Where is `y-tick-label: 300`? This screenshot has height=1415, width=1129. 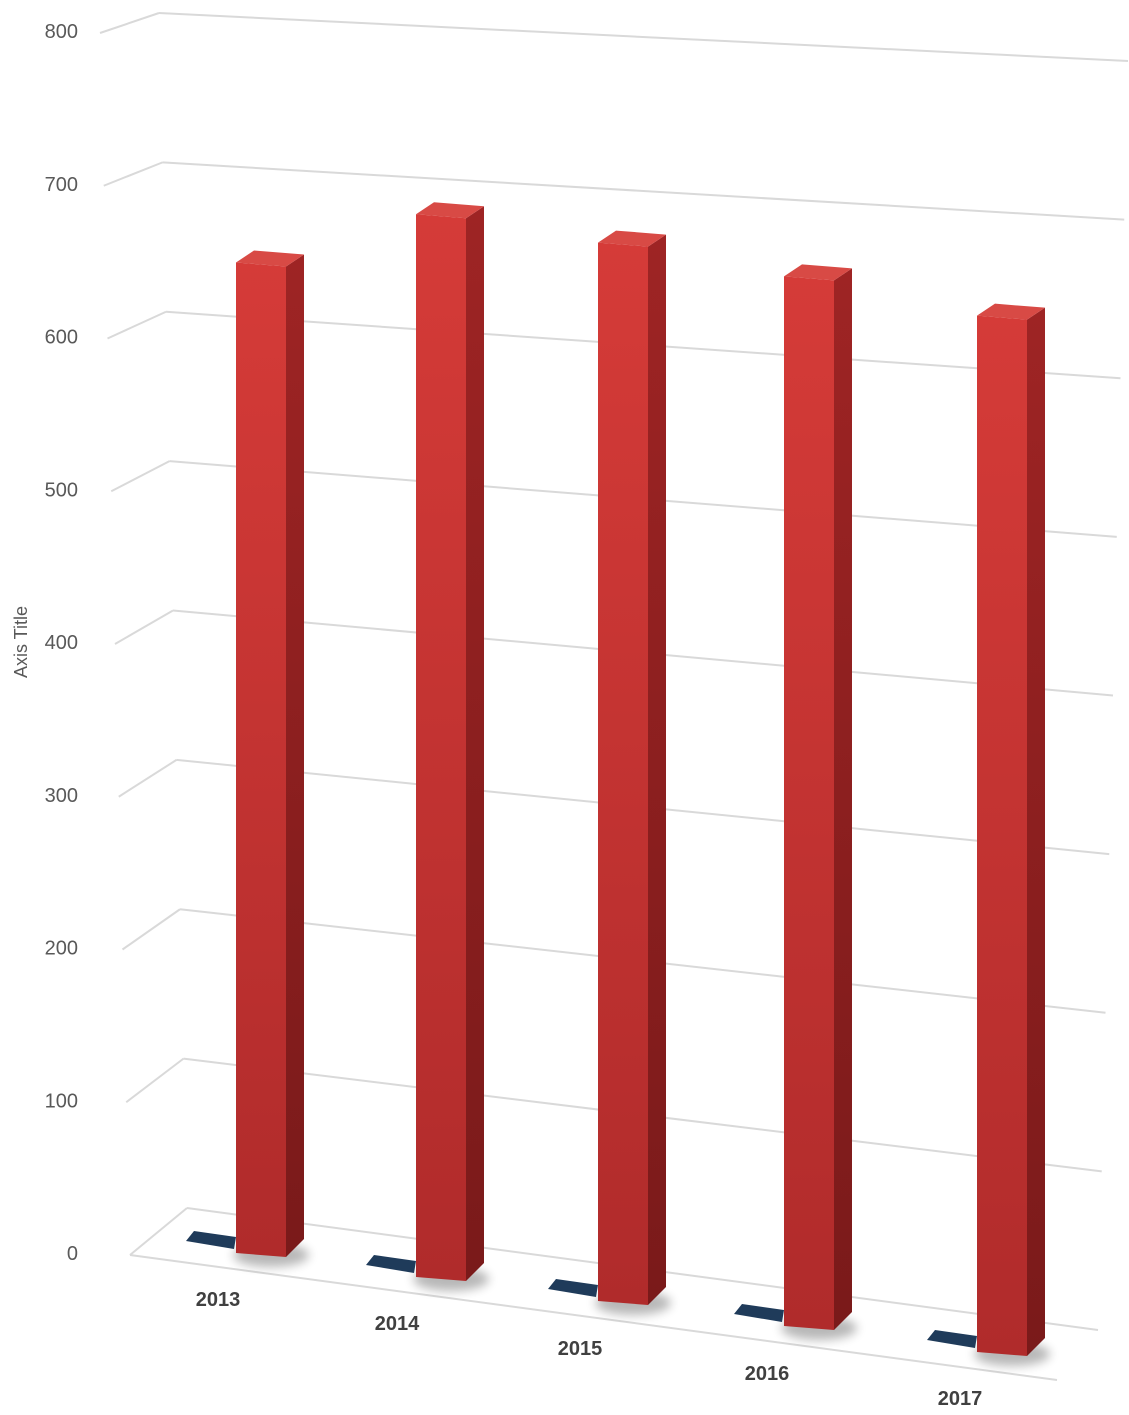
y-tick-label: 300 is located at coordinates (61, 796).